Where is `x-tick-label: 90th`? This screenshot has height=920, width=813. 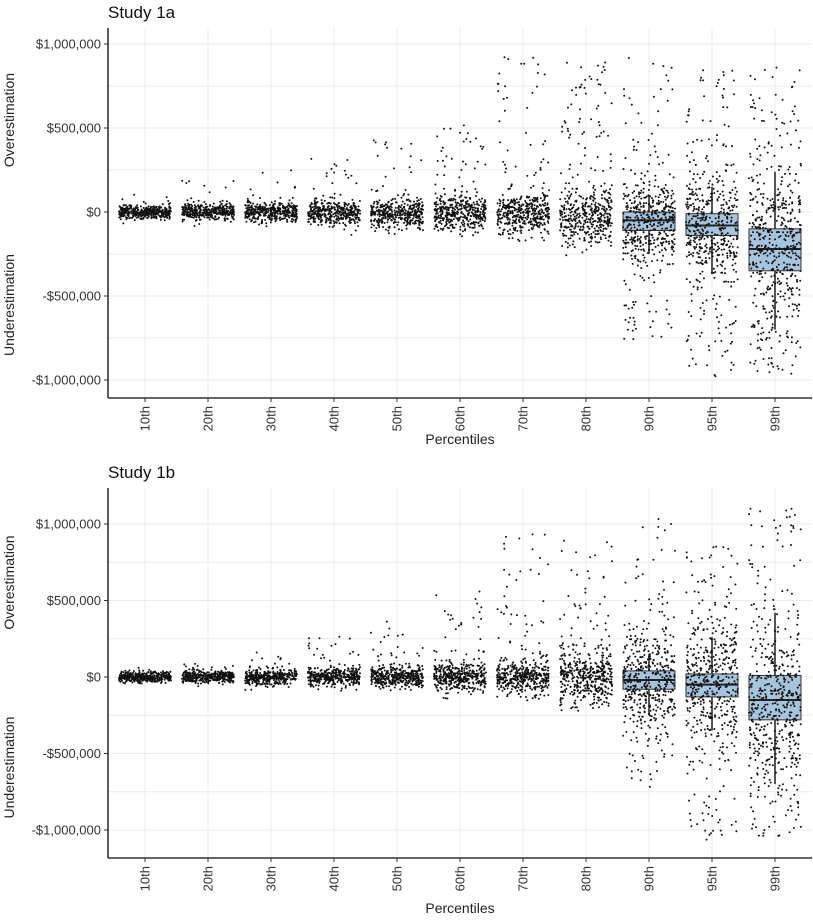 x-tick-label: 90th is located at coordinates (649, 878).